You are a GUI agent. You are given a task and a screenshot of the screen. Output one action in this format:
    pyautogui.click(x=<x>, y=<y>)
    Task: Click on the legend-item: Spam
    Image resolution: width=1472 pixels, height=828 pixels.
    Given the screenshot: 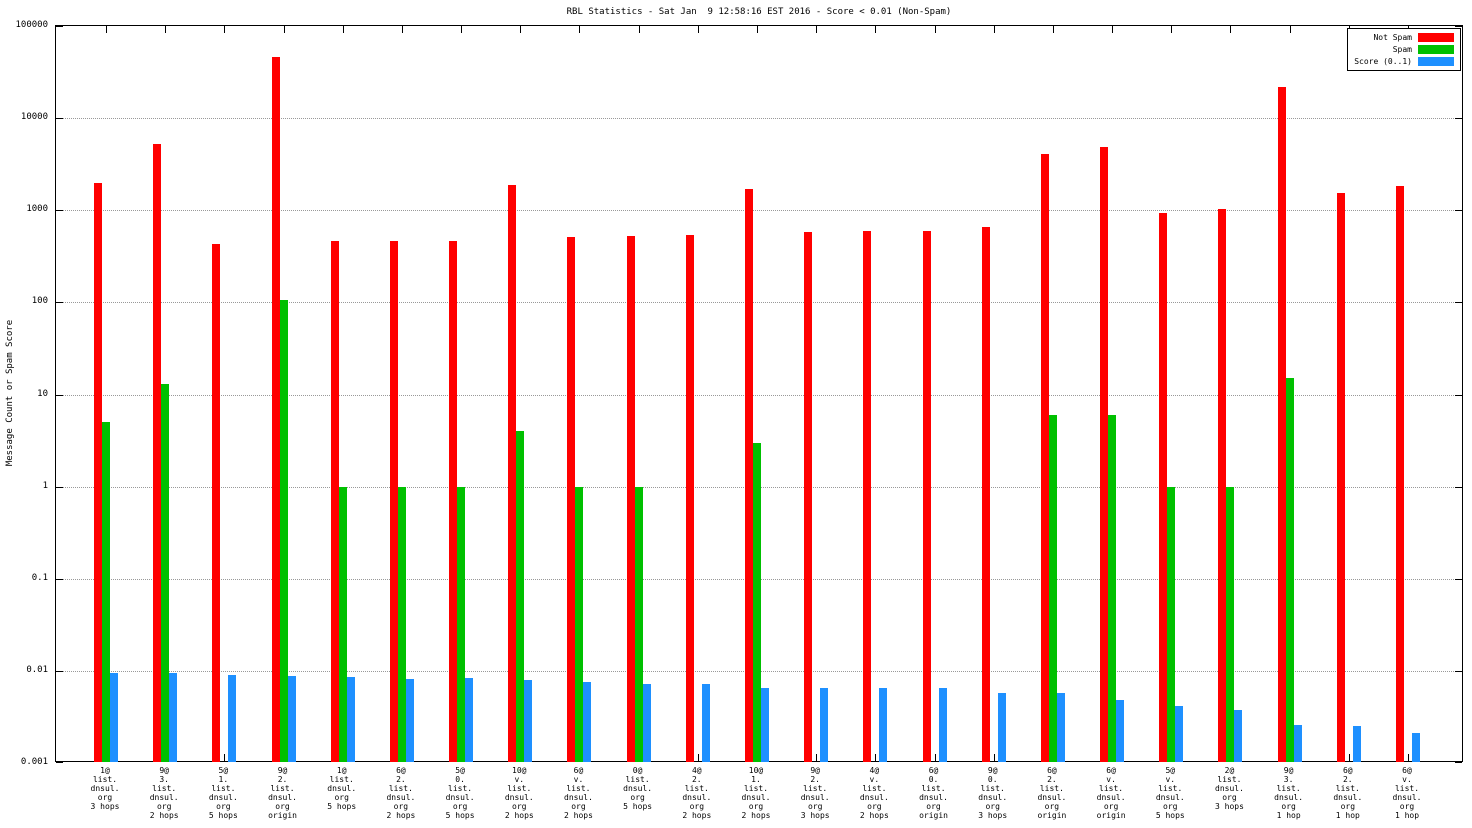 What is the action you would take?
    pyautogui.click(x=1404, y=49)
    